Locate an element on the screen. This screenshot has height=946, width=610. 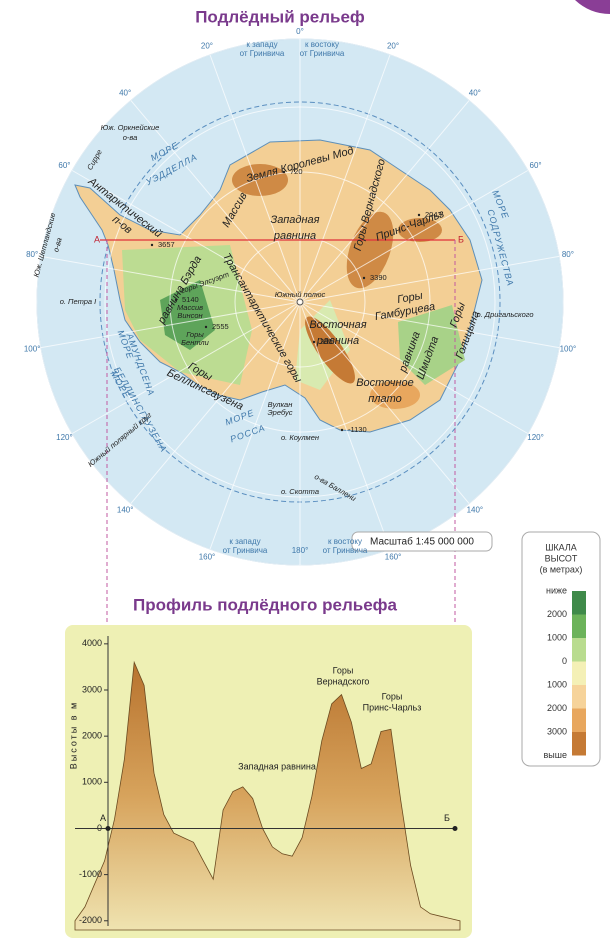
meridian-label: 80° is located at coordinates (32, 254).